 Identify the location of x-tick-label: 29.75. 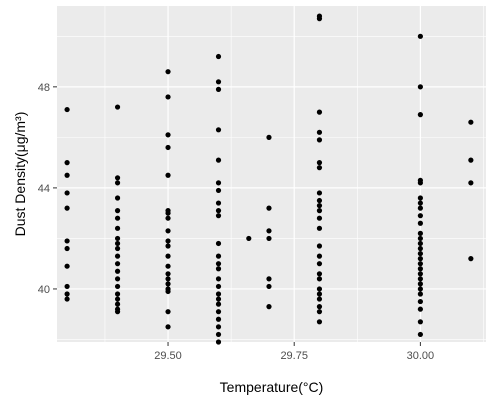
(294, 356).